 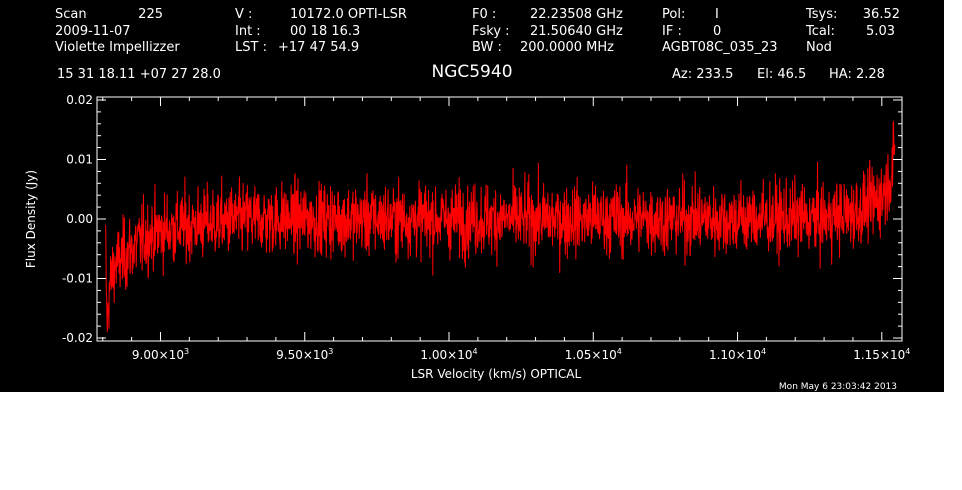 What do you see at coordinates (93, 31) in the screenshot?
I see `date-text: 2009-11-07` at bounding box center [93, 31].